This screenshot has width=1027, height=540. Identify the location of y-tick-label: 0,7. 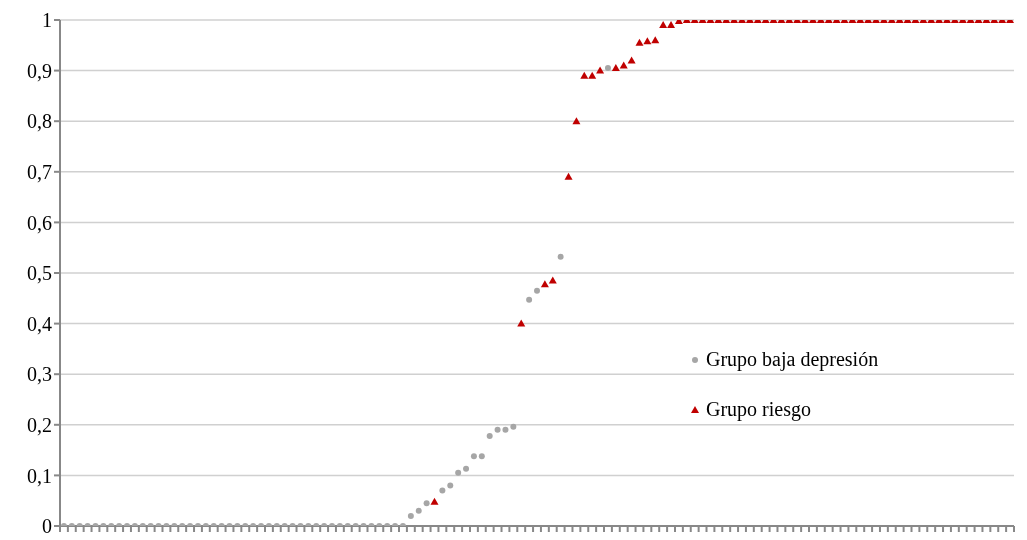
(39, 171).